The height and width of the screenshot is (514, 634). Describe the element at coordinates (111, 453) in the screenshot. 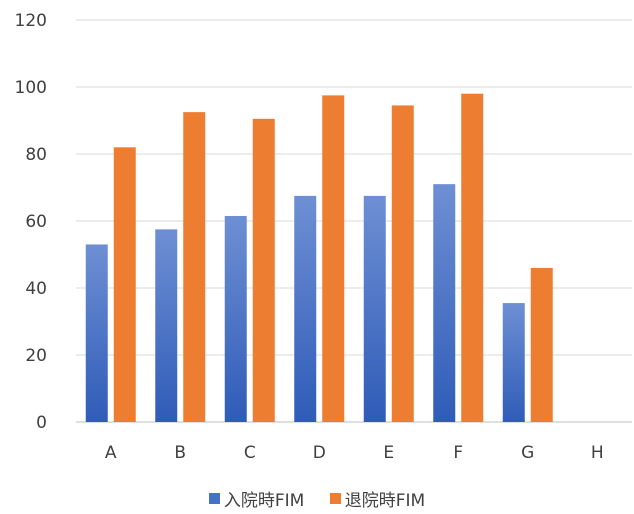

I see `x-tick-label: A` at that location.